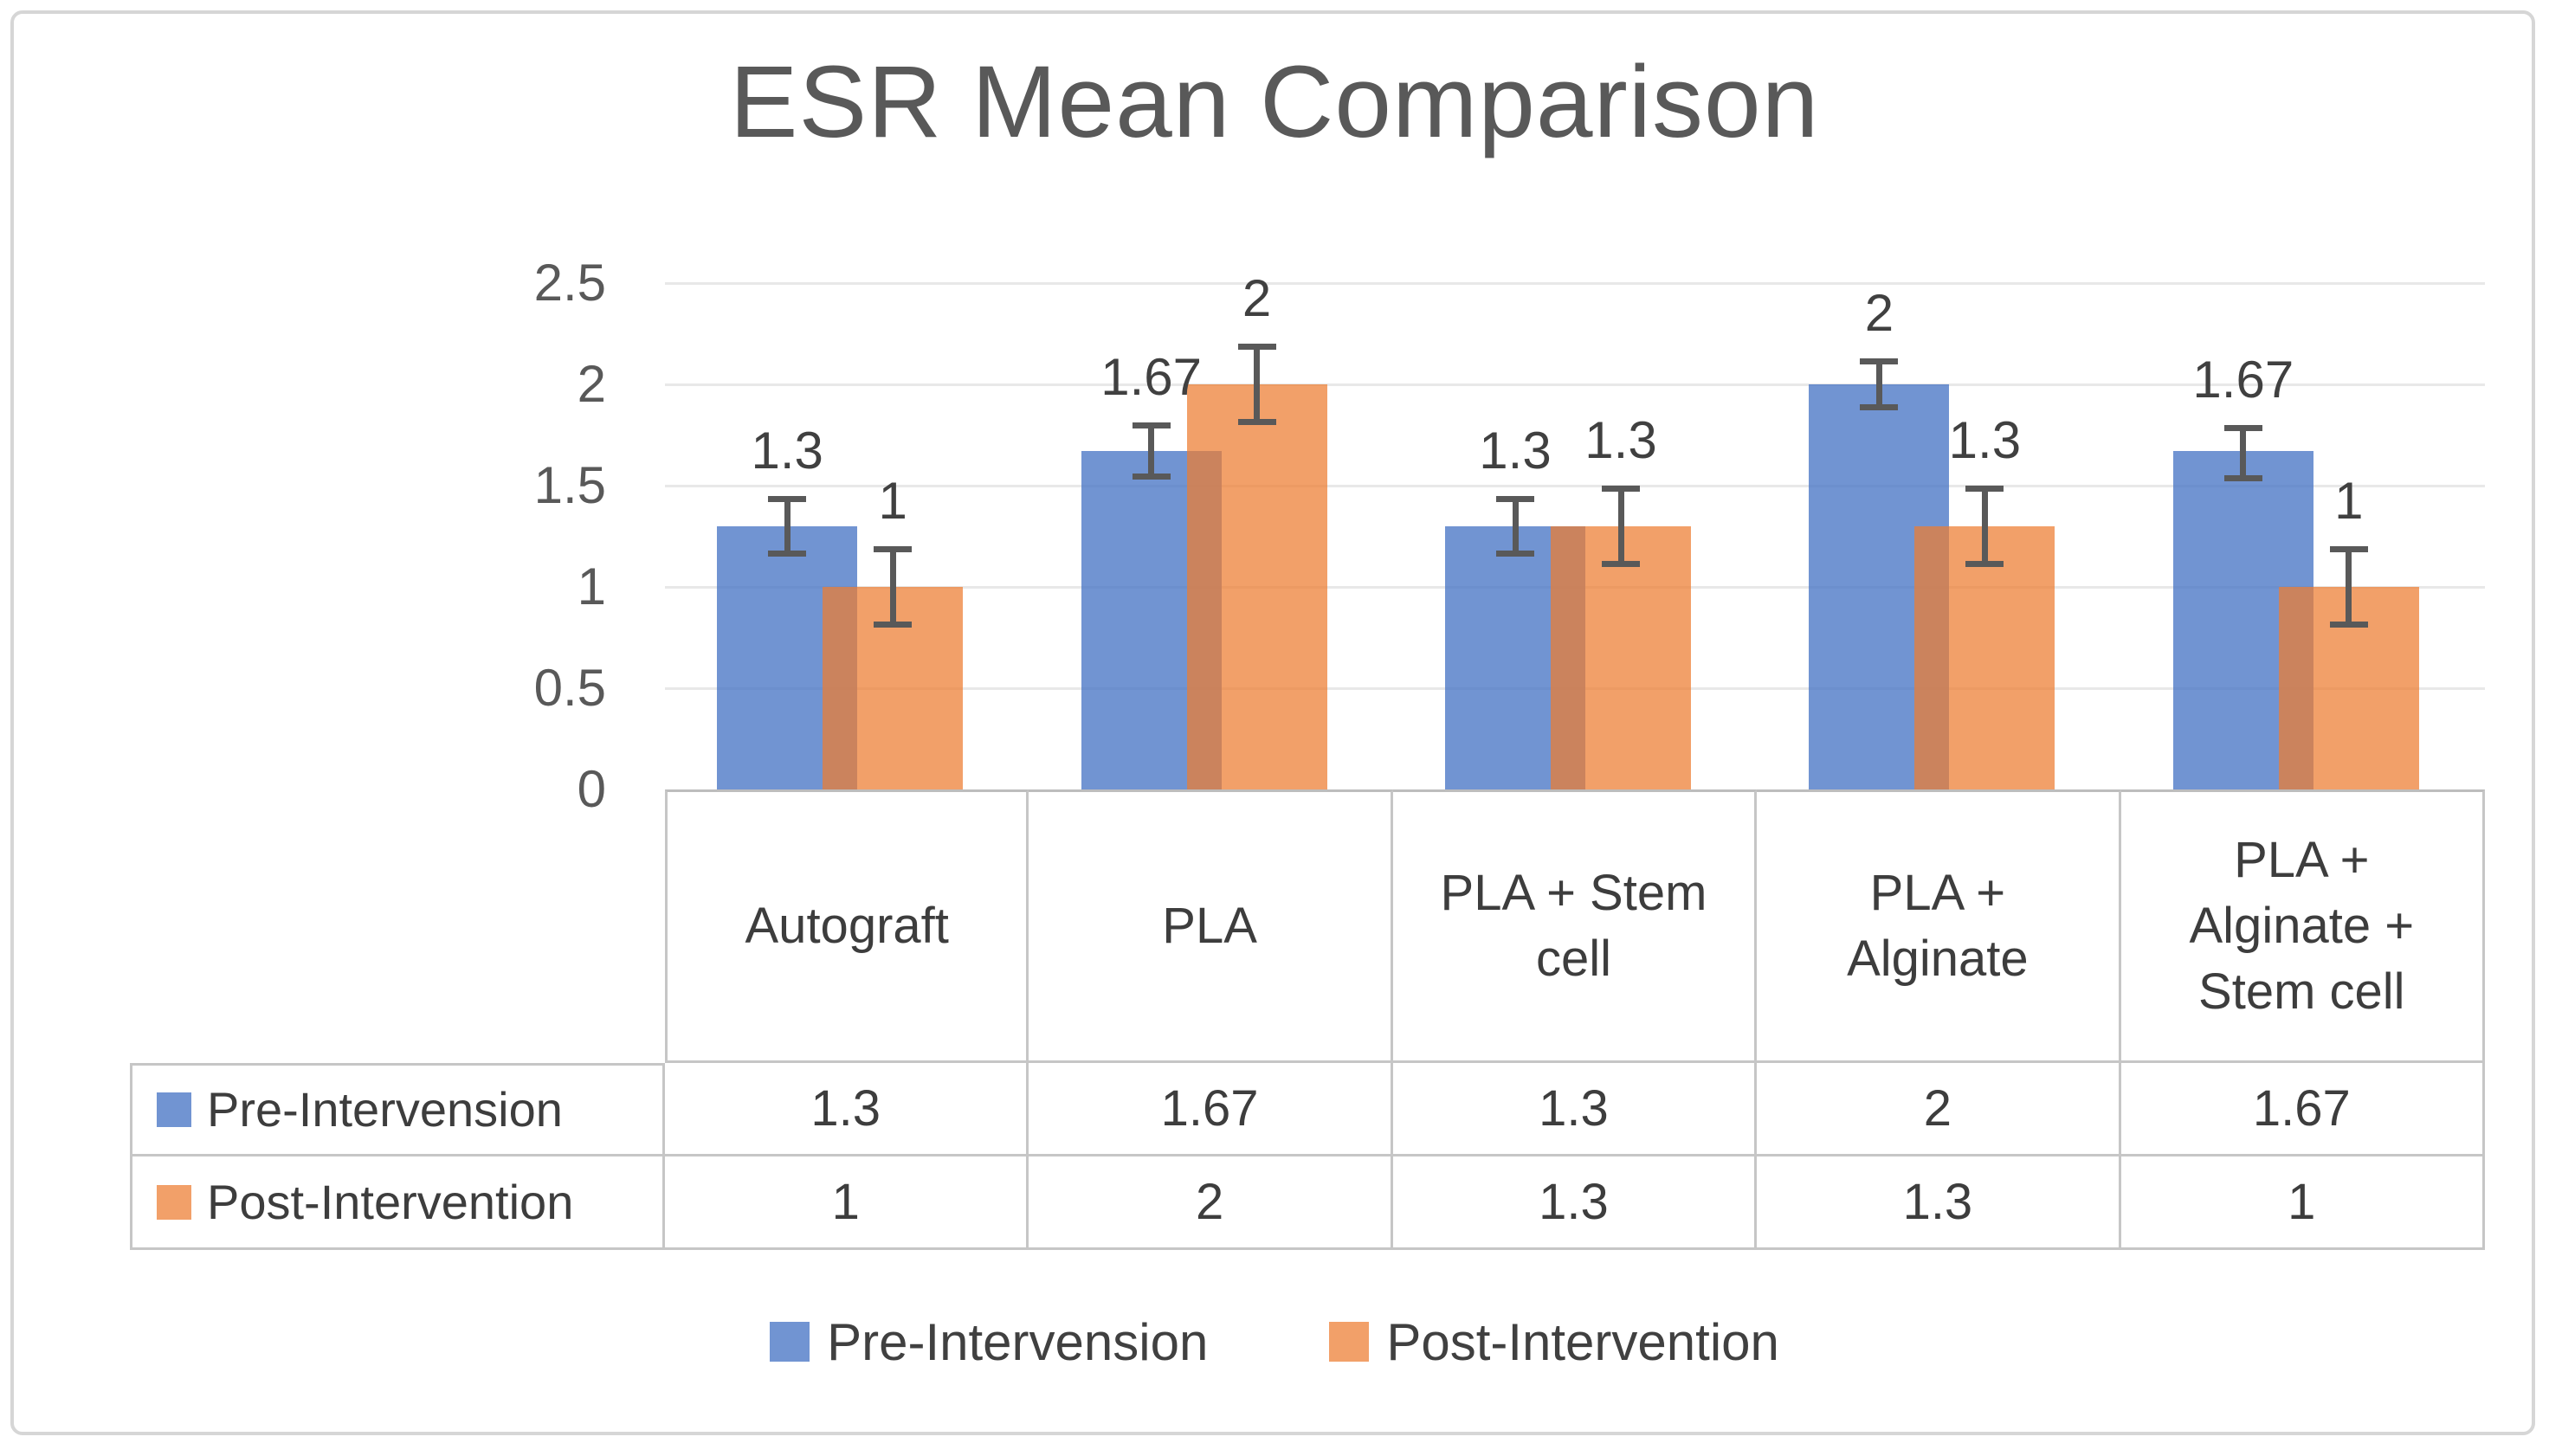  I want to click on category-cell-label: PLA + Stem cell, so click(1573, 926).